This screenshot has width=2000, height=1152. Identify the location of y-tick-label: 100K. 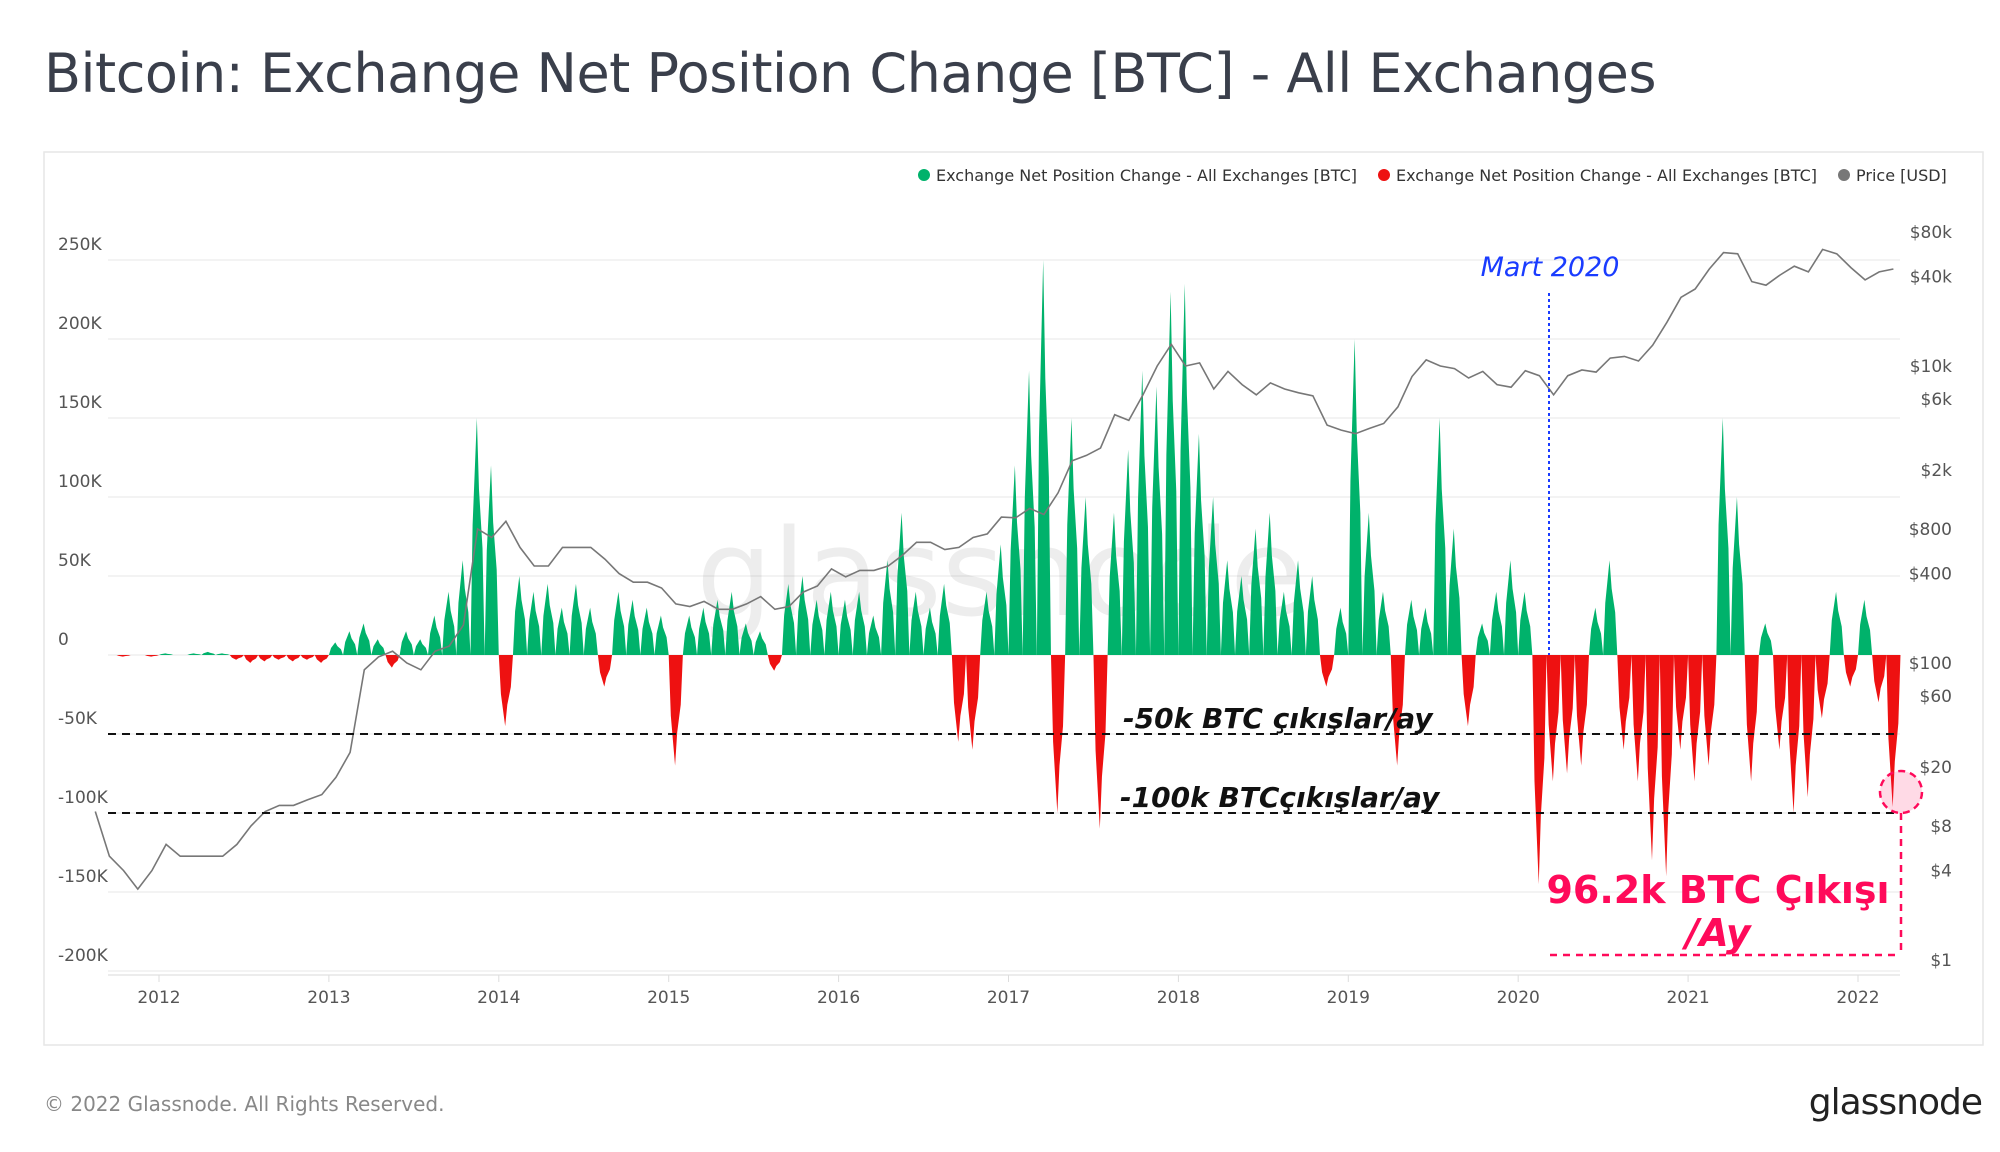
(80, 482).